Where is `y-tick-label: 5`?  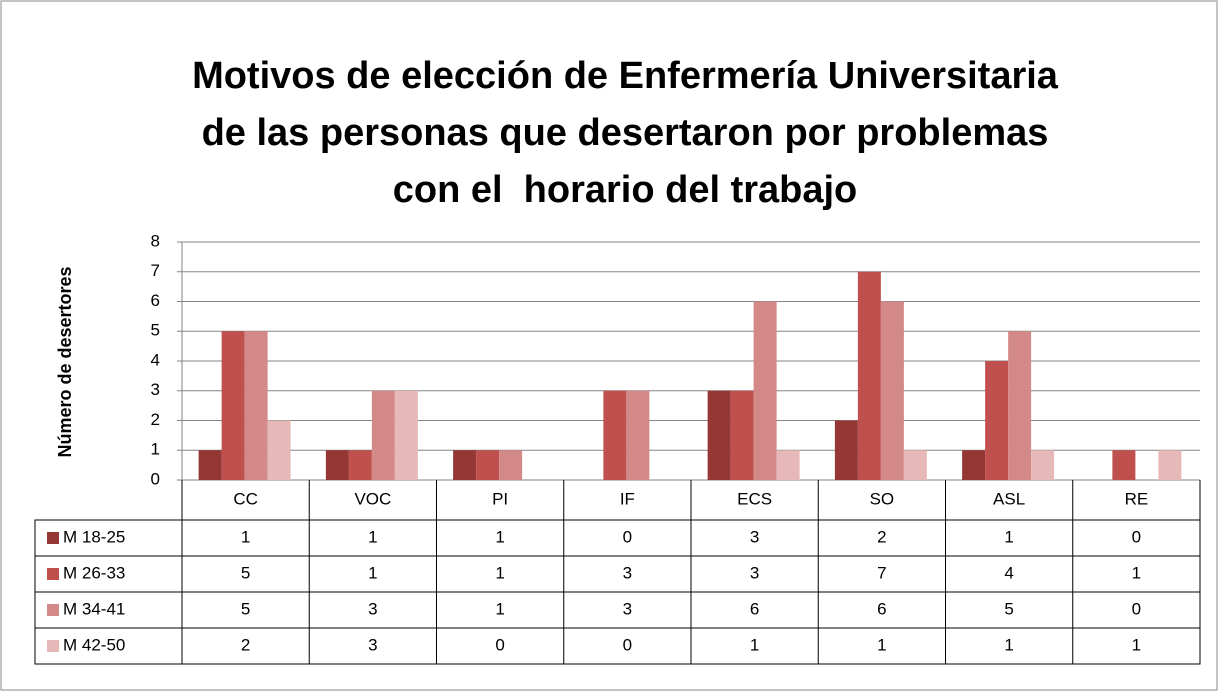
y-tick-label: 5 is located at coordinates (155, 330).